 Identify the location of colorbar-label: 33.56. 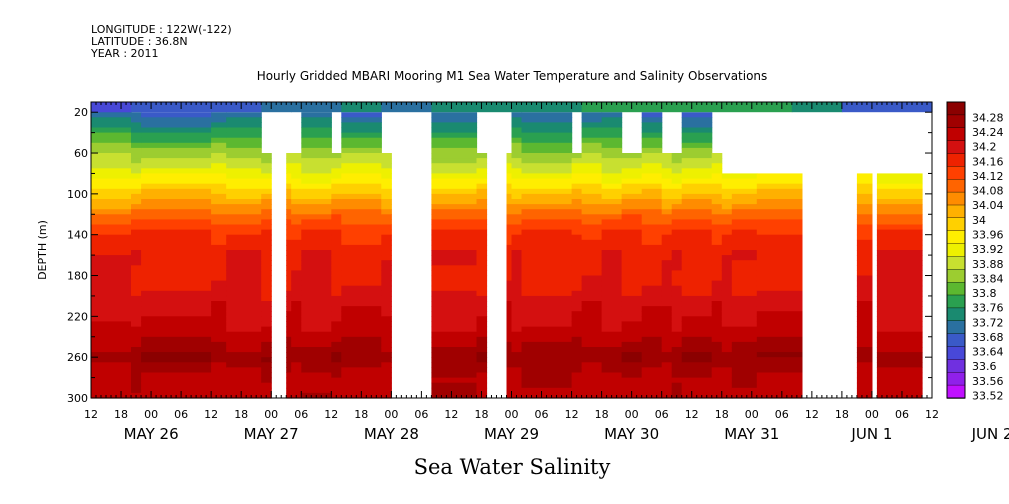
(988, 381).